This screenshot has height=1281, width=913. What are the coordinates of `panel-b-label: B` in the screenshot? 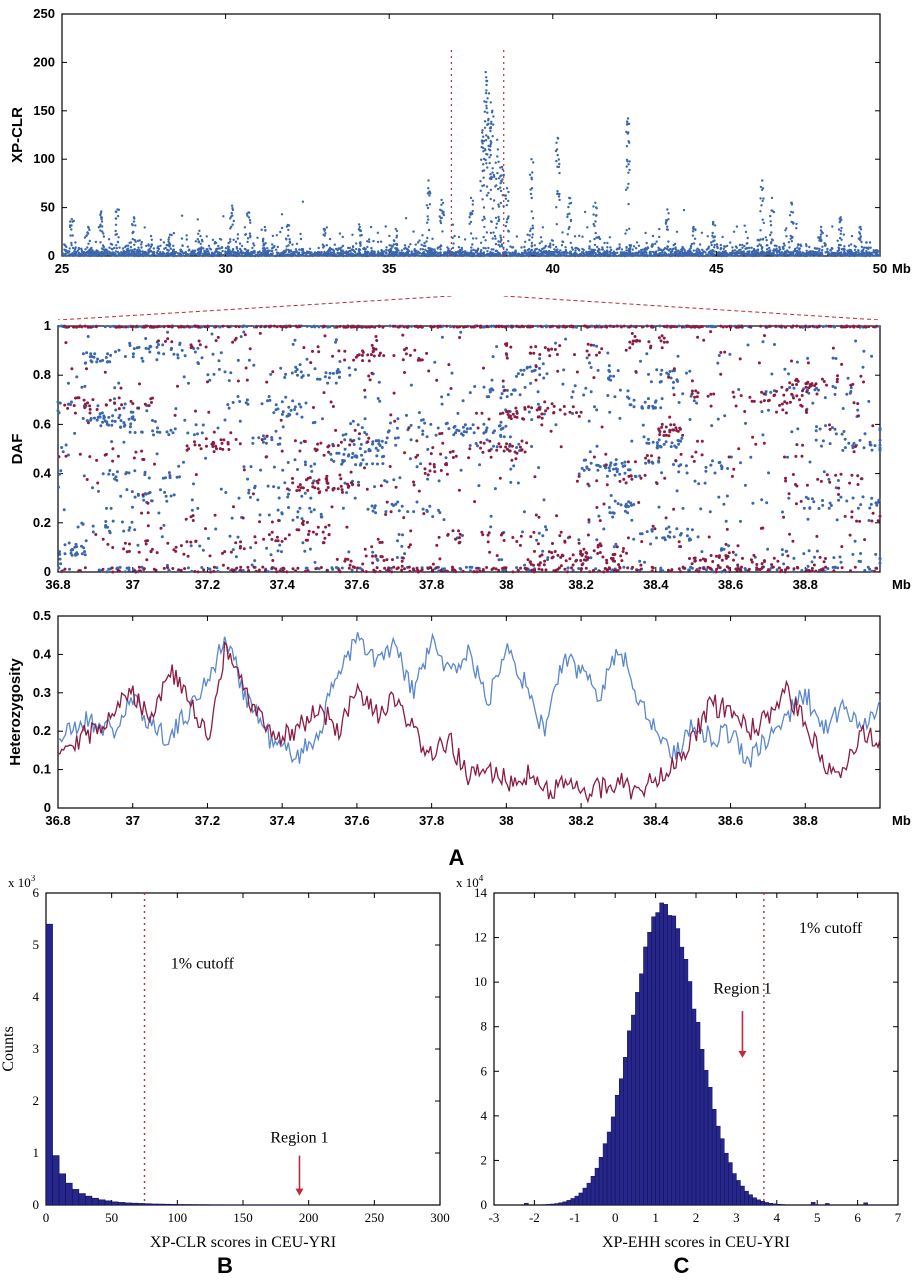 It's located at (225, 1267).